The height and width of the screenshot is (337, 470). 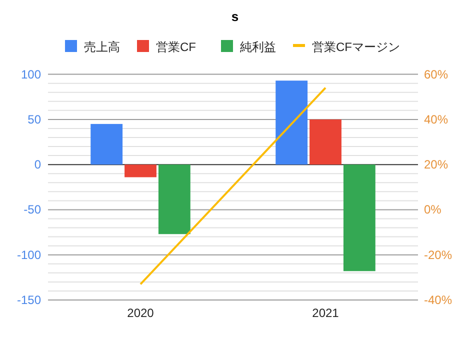 I want to click on y-tick-label: -150, so click(x=29, y=300).